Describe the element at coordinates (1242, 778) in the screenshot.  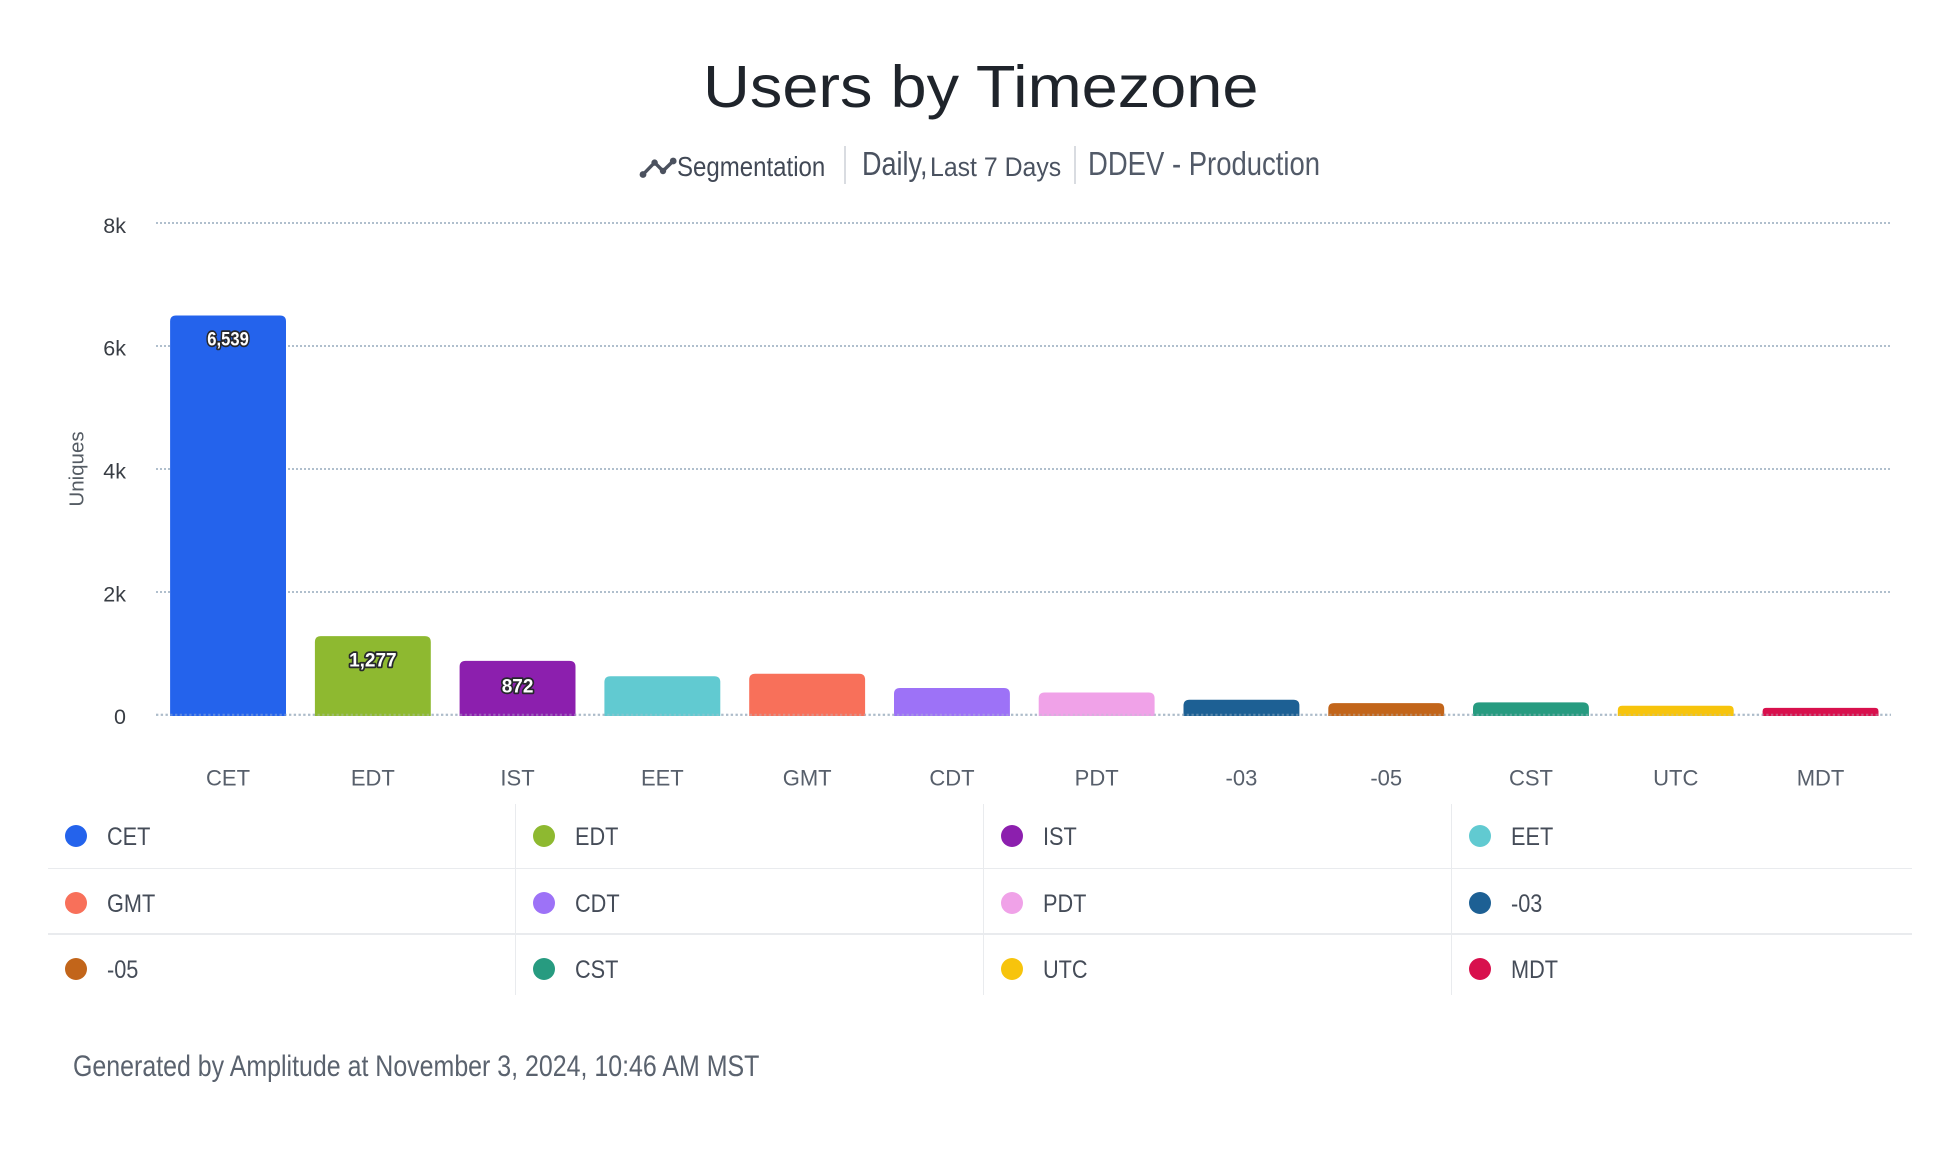
I see `svg-text: -03` at that location.